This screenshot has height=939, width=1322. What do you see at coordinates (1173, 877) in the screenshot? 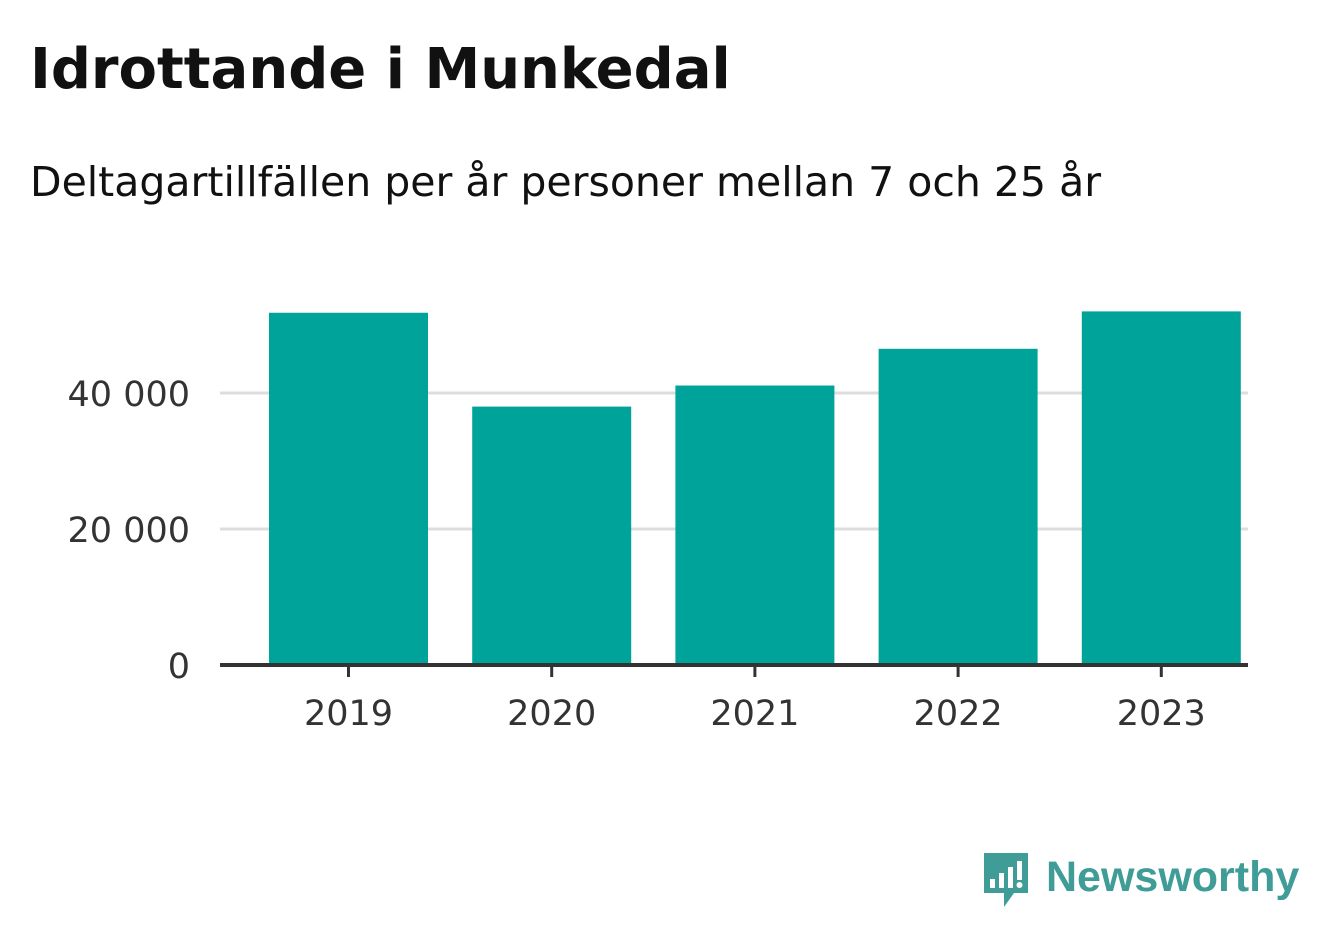
I see `brand-name: Newsworthy` at bounding box center [1173, 877].